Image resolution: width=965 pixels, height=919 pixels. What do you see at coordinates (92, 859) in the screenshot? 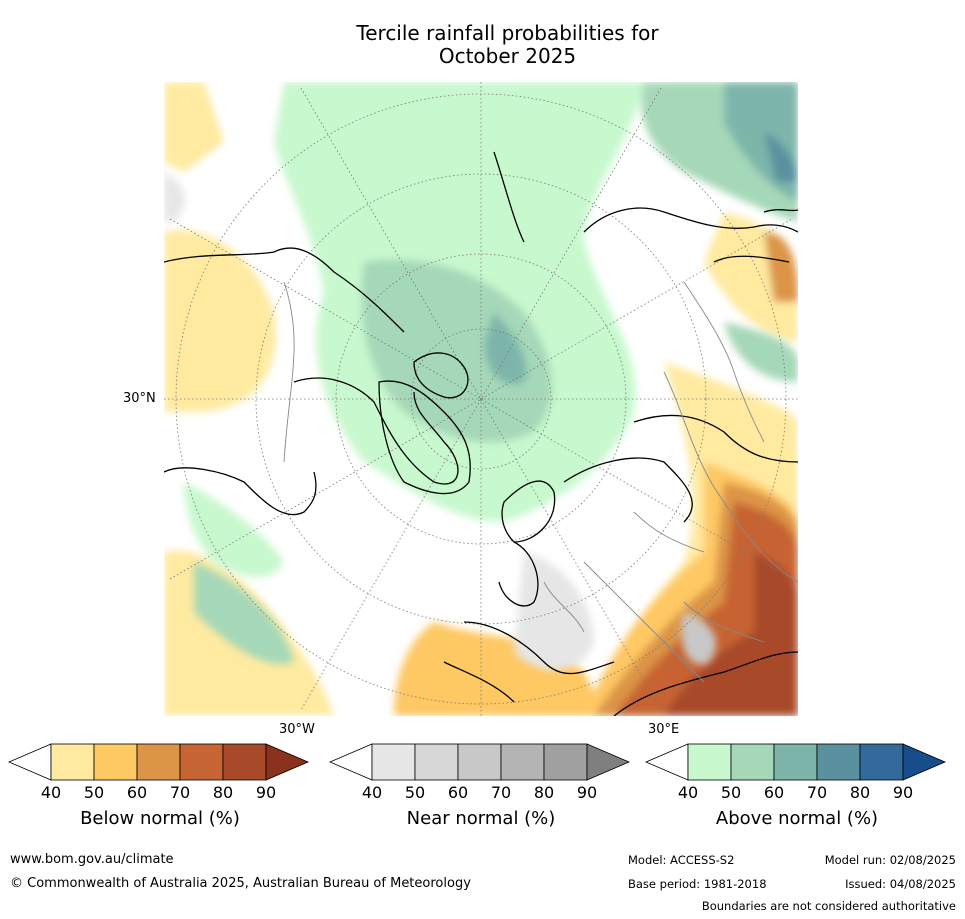
I see `website-link: www.bom.gov.au/climate` at bounding box center [92, 859].